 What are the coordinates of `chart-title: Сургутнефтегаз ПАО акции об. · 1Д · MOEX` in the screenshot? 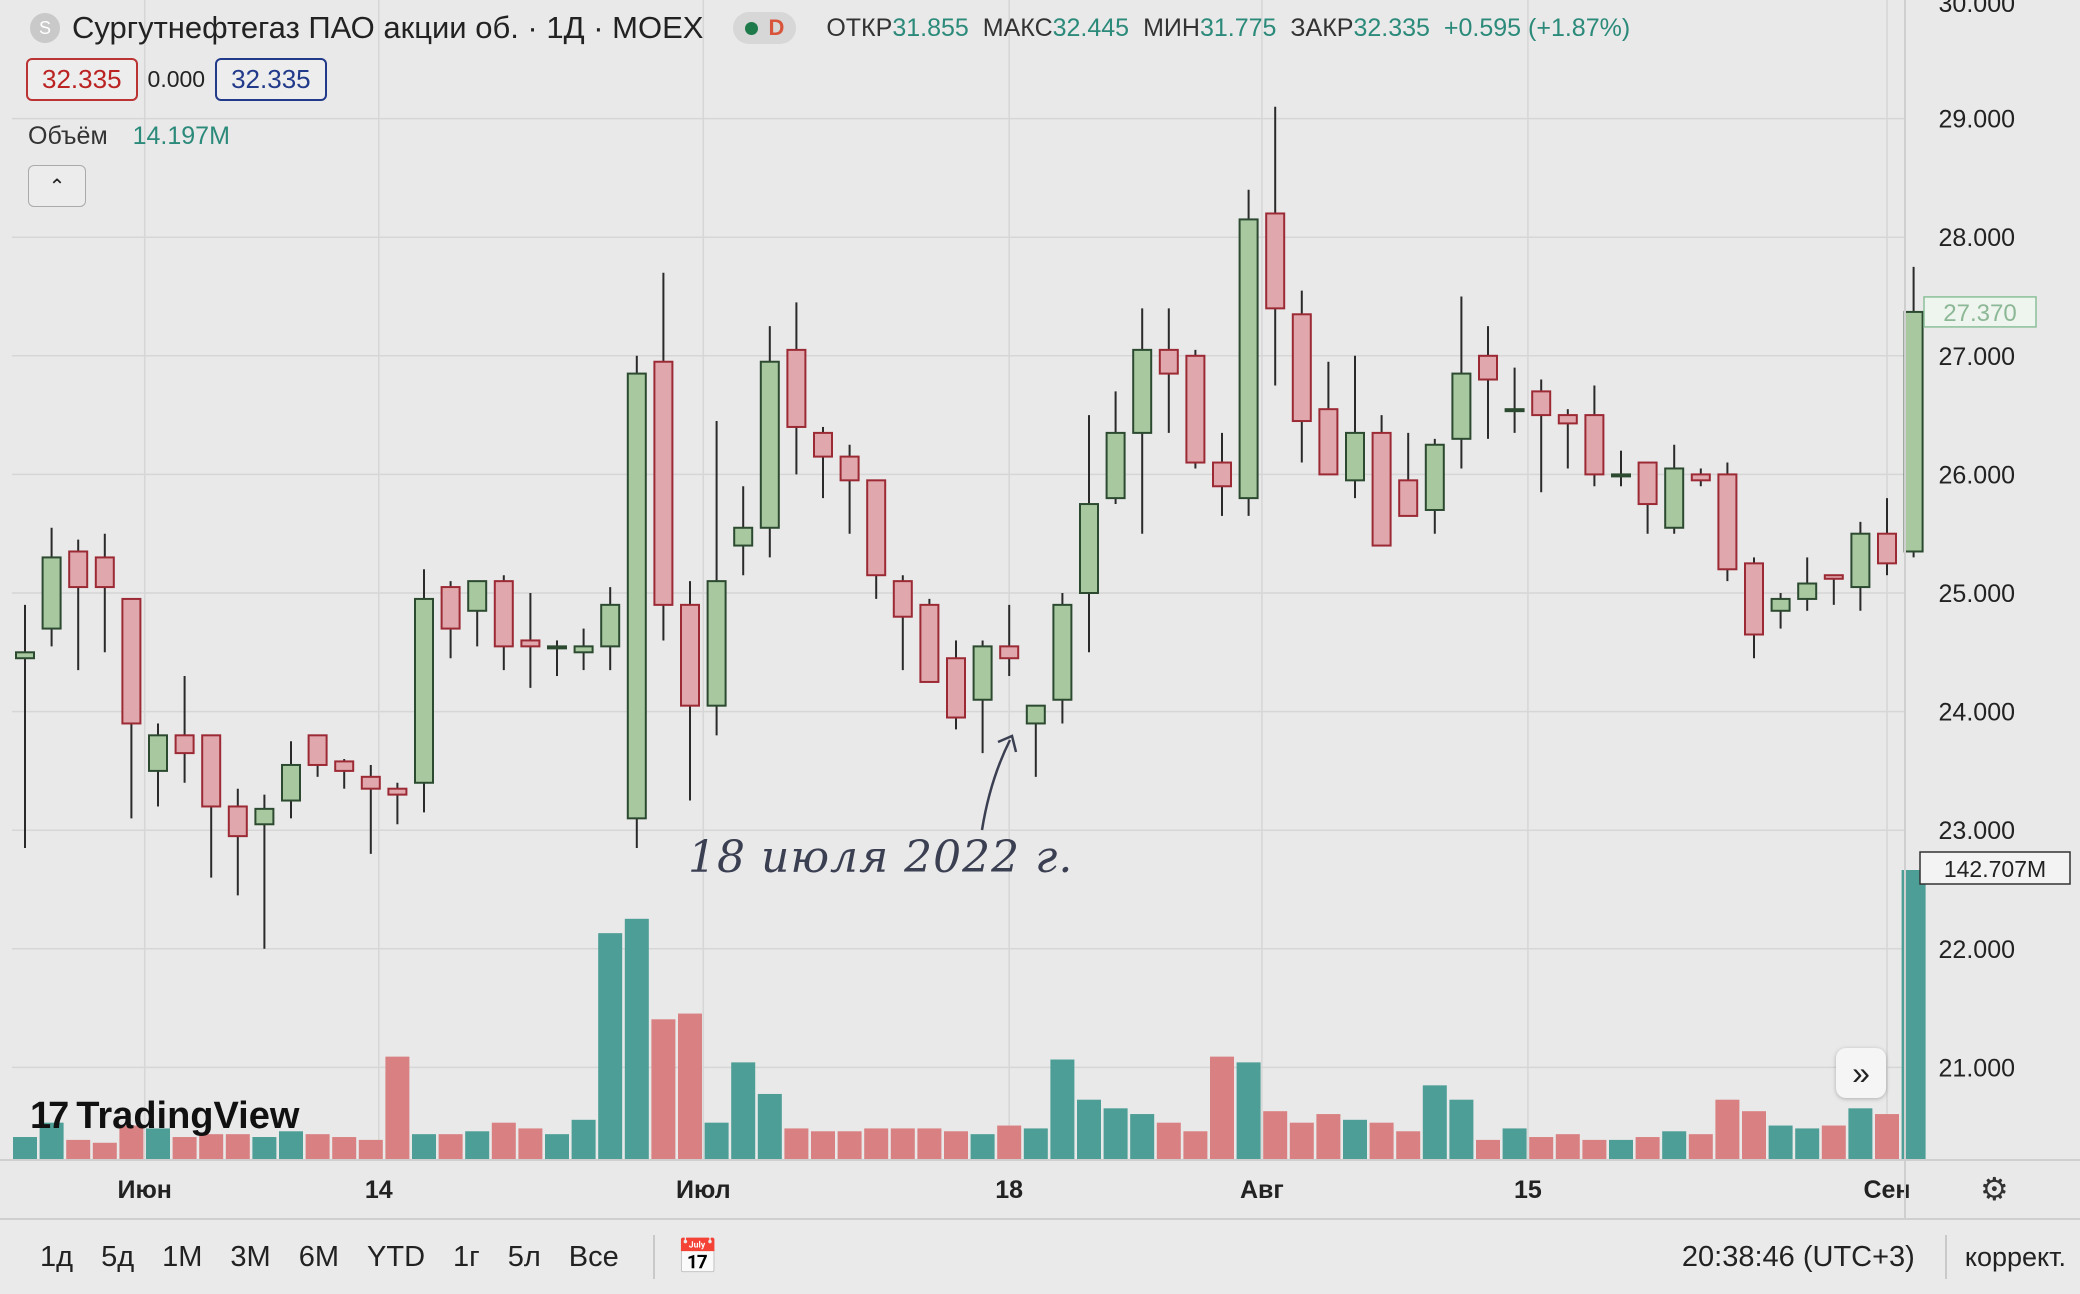 It's located at (388, 27).